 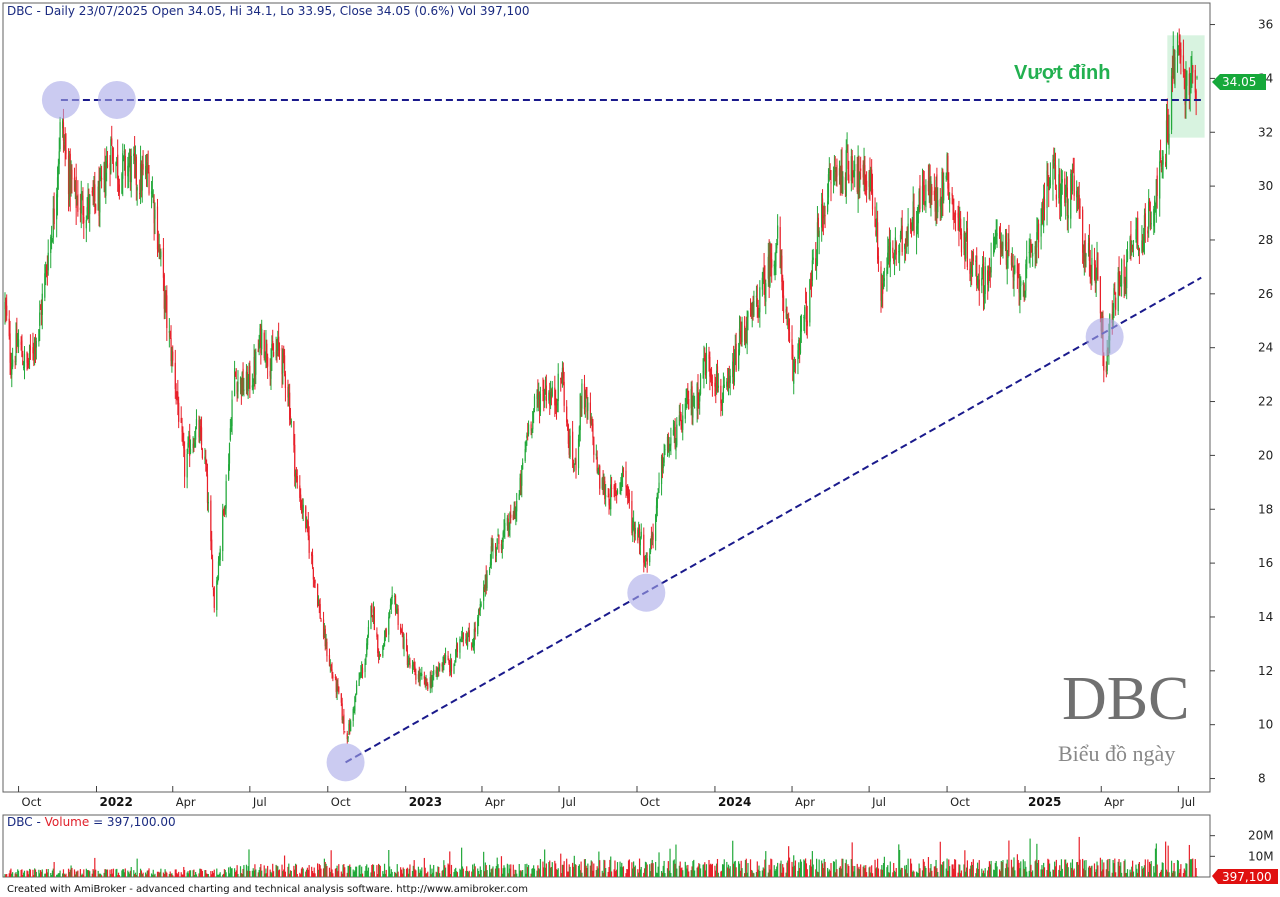 What do you see at coordinates (601, 856) in the screenshot?
I see `volume-bars` at bounding box center [601, 856].